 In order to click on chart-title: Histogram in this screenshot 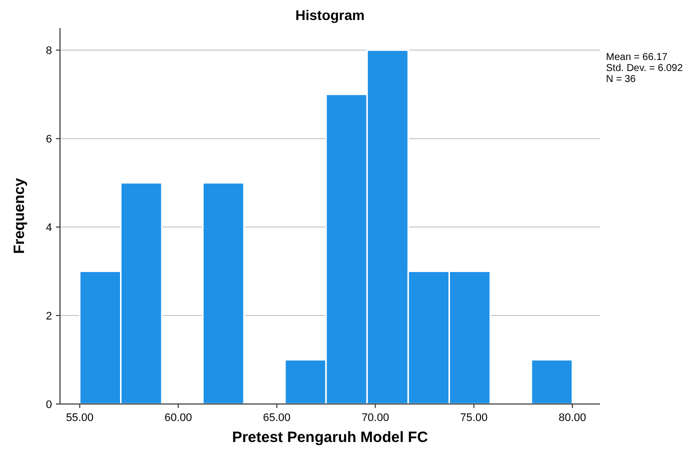, I will do `click(330, 15)`.